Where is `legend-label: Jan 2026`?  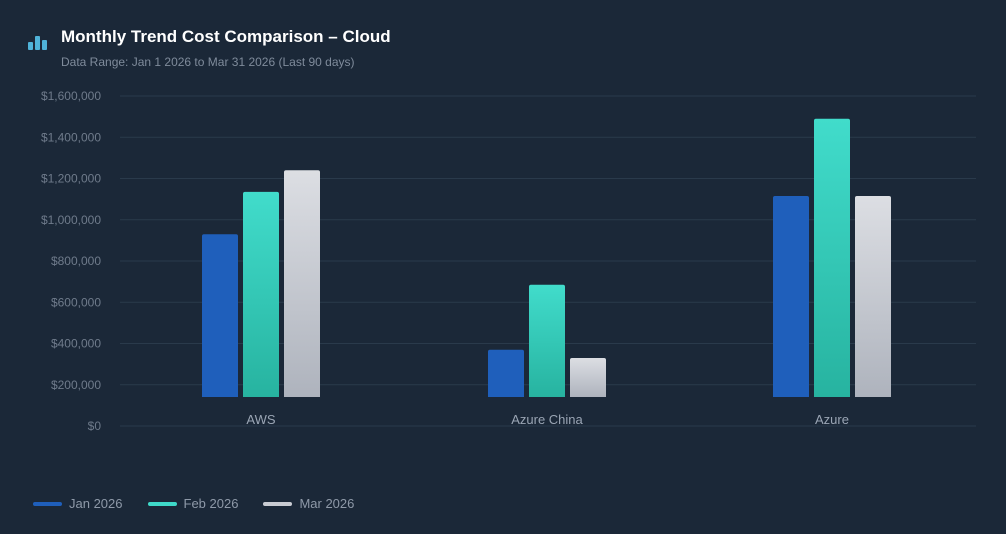 legend-label: Jan 2026 is located at coordinates (96, 503).